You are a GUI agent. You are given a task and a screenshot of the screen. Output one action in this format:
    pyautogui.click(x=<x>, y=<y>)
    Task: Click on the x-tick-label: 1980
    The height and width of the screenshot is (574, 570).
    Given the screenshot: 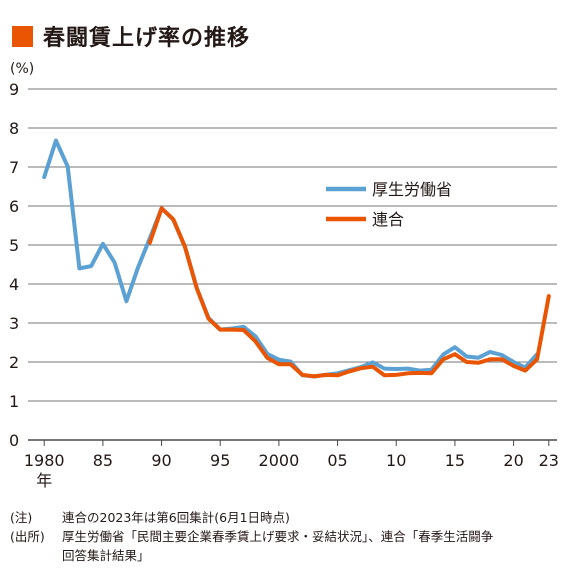 What is the action you would take?
    pyautogui.click(x=44, y=460)
    